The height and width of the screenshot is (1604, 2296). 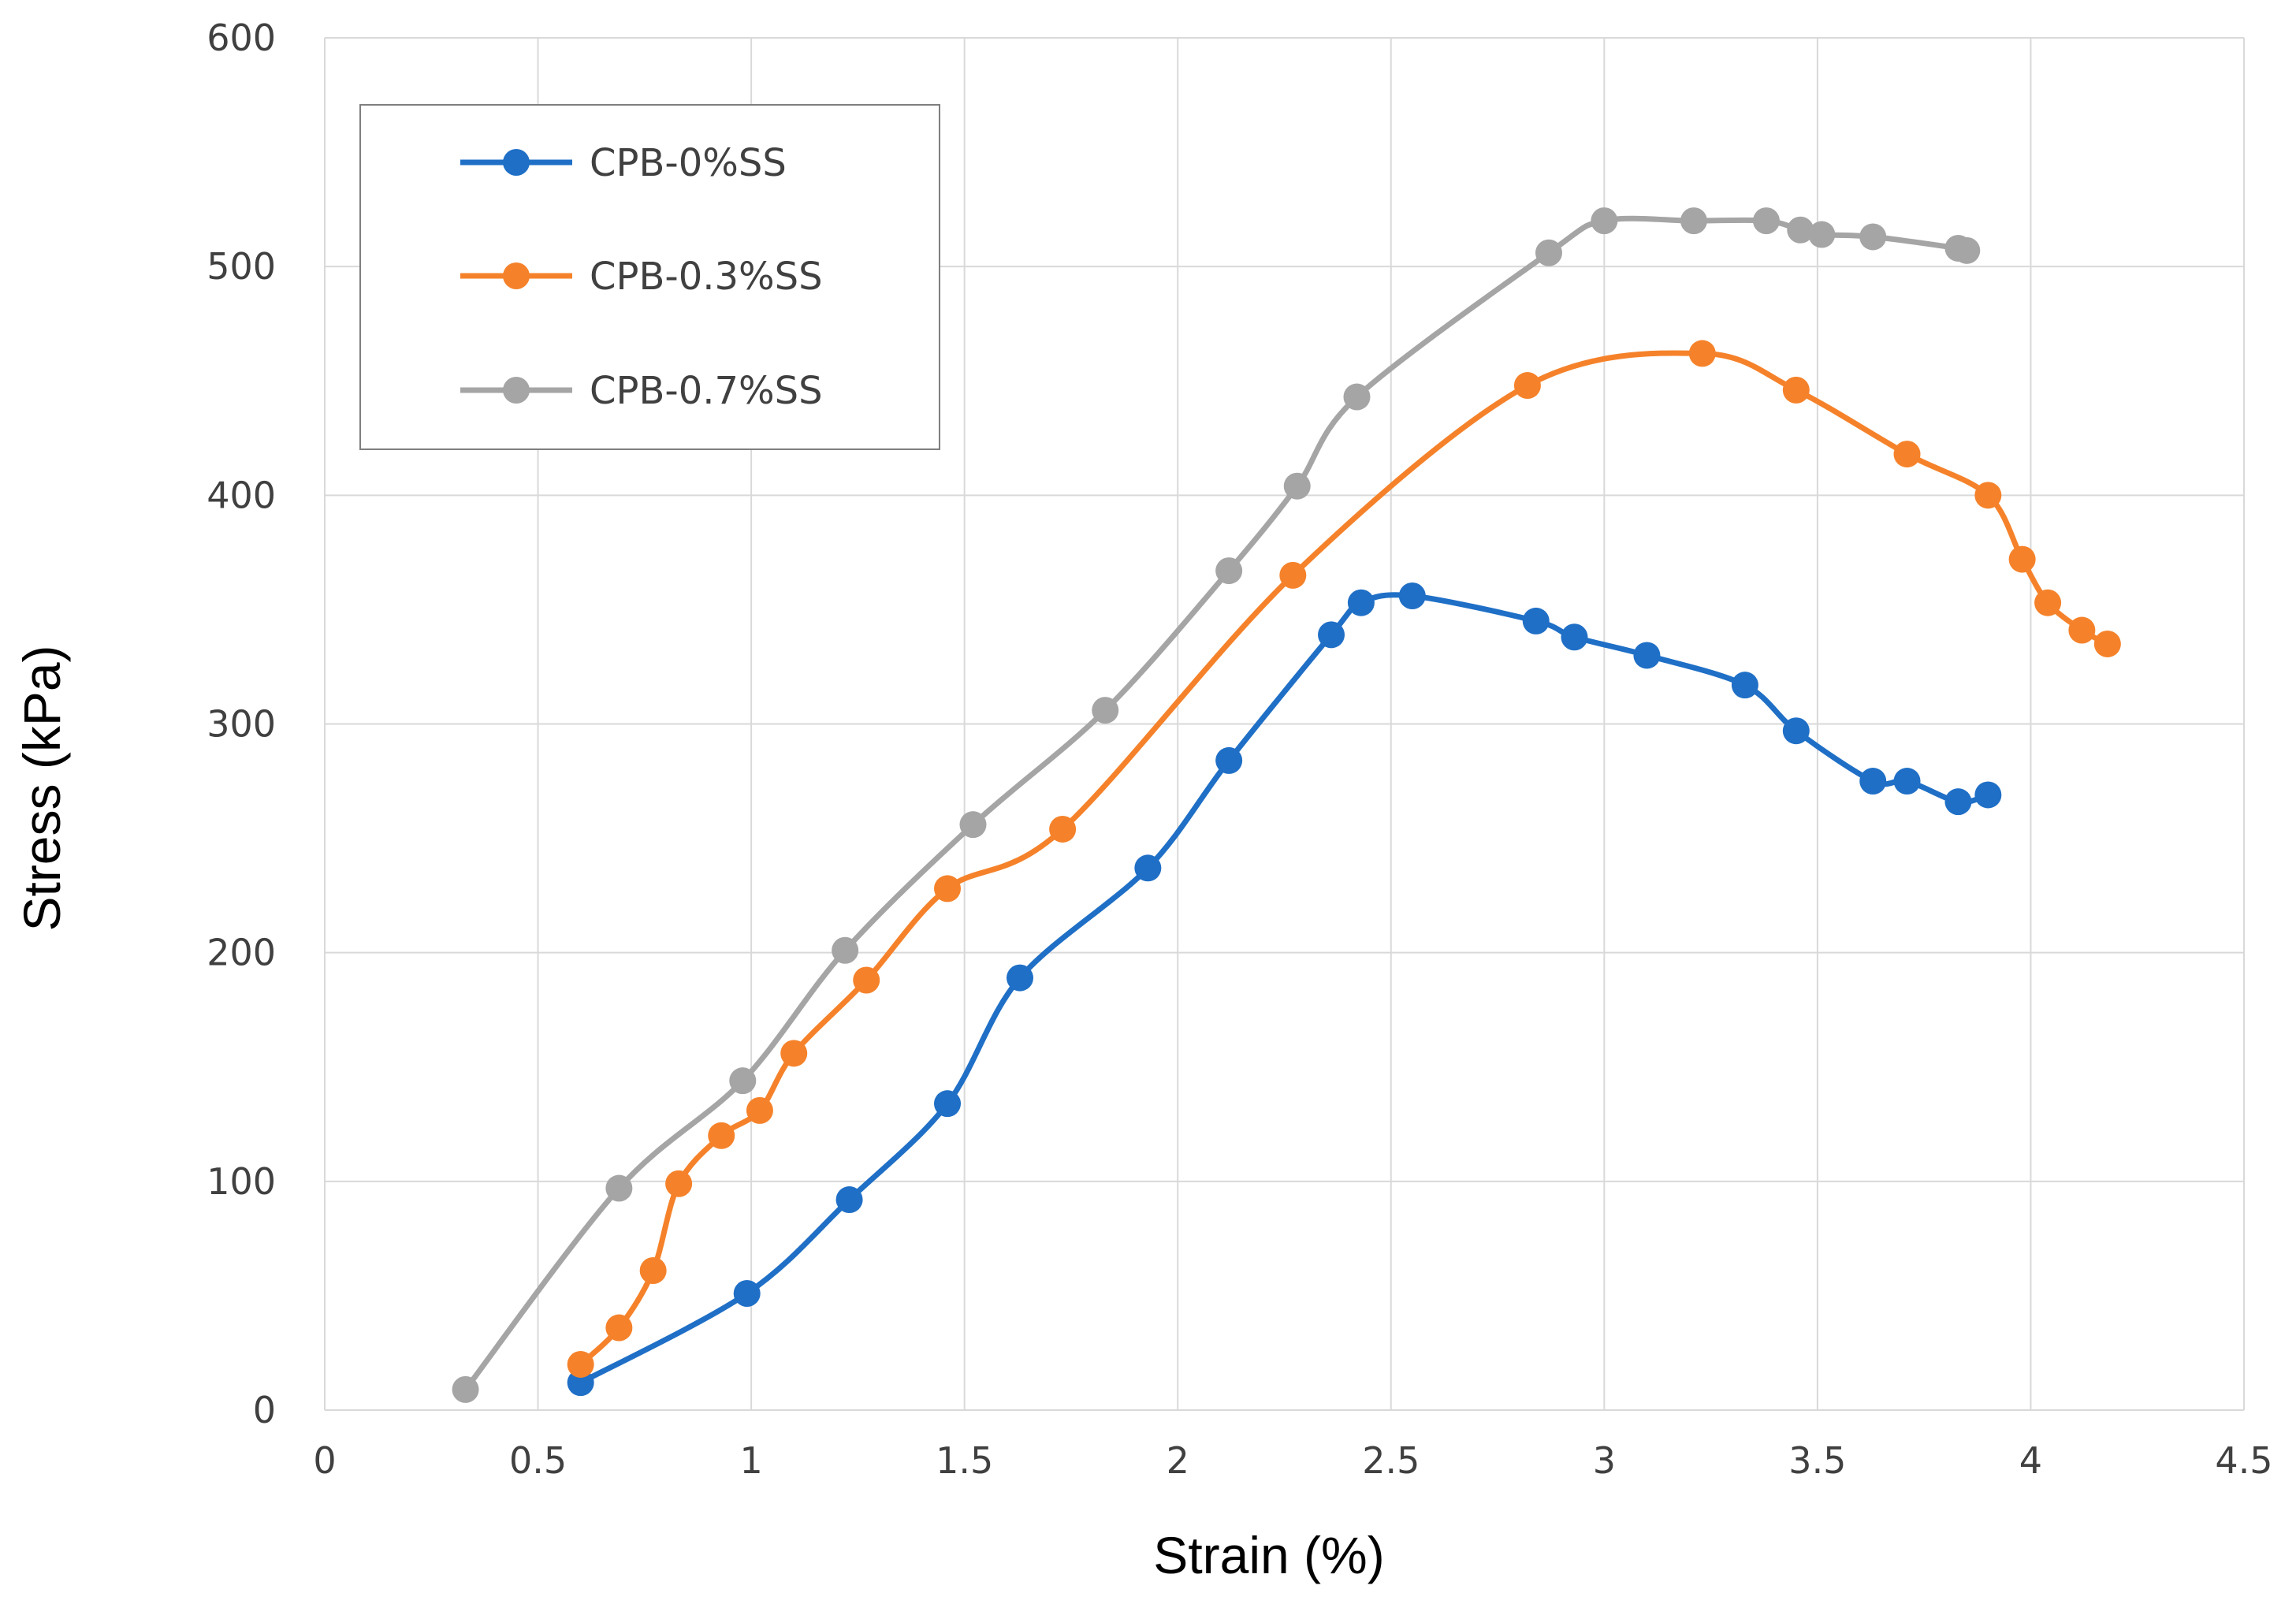 What do you see at coordinates (964, 1460) in the screenshot?
I see `x-tick-label: 1.5` at bounding box center [964, 1460].